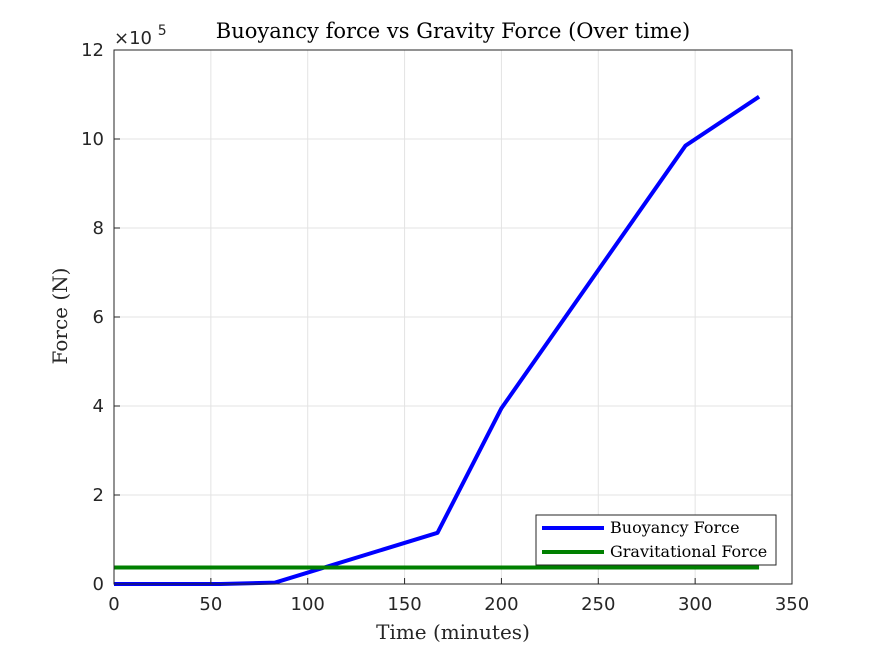 This screenshot has height=656, width=875. I want to click on legend-label-gravitational-force: Gravitational Force, so click(688, 551).